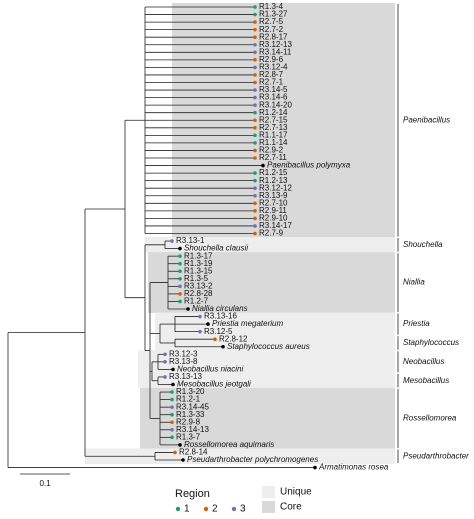 Image resolution: width=474 pixels, height=519 pixels. Describe the element at coordinates (430, 418) in the screenshot. I see `clade-name: Rossellomorea` at that location.